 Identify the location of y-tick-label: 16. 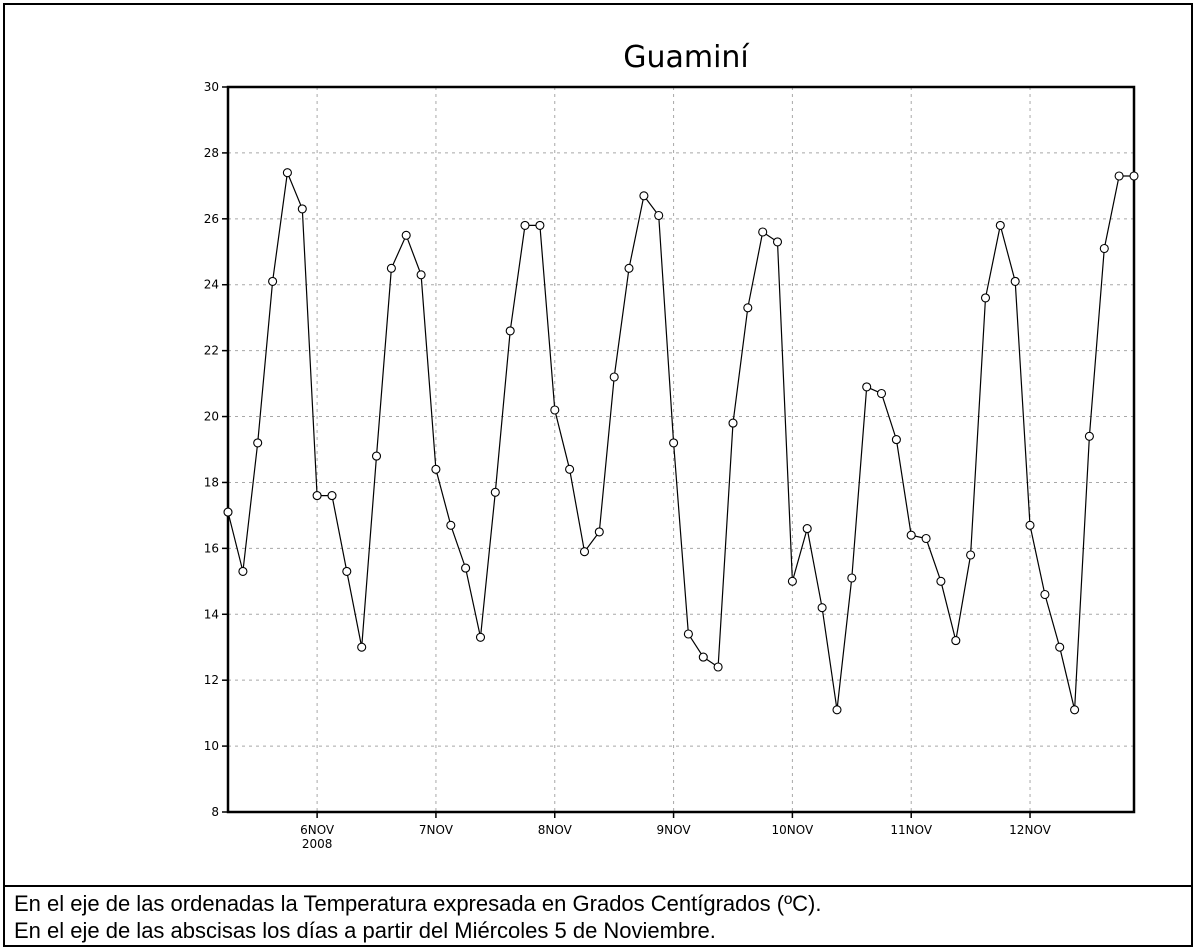
(211, 548).